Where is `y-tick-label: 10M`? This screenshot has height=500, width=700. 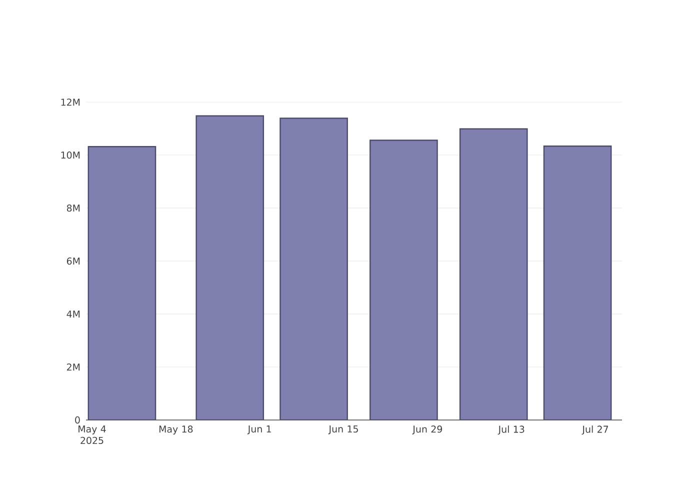 y-tick-label: 10M is located at coordinates (70, 155).